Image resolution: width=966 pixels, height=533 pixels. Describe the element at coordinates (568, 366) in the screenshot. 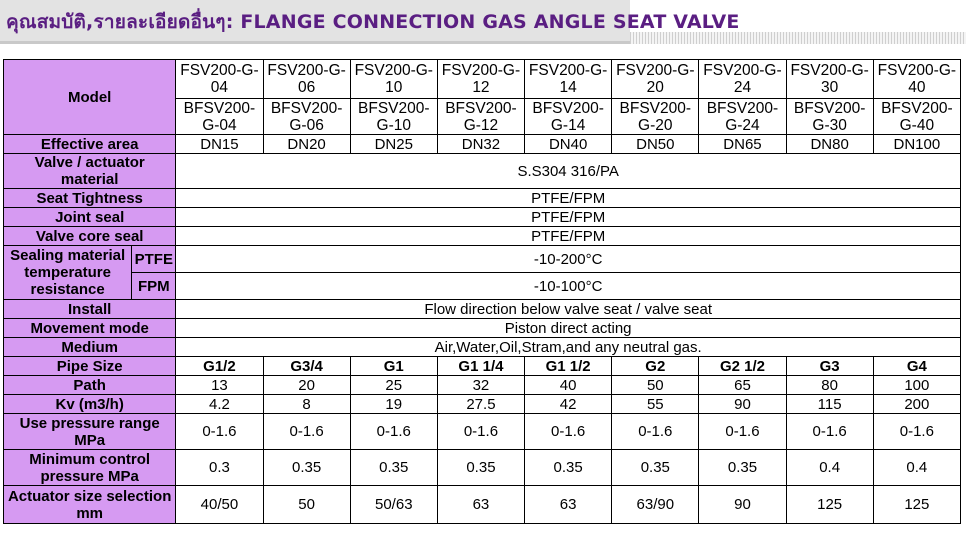

I see `pipe-size-cell: G1 1/2` at that location.